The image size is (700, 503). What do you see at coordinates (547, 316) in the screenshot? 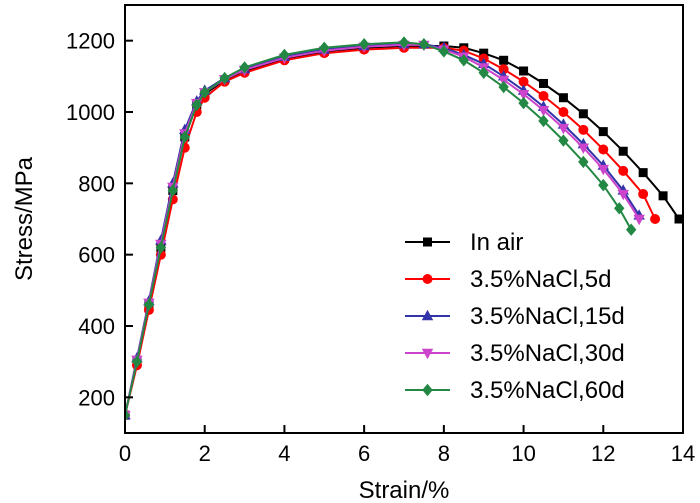
I see `legend-label: 3.5%NaCl,15d` at bounding box center [547, 316].